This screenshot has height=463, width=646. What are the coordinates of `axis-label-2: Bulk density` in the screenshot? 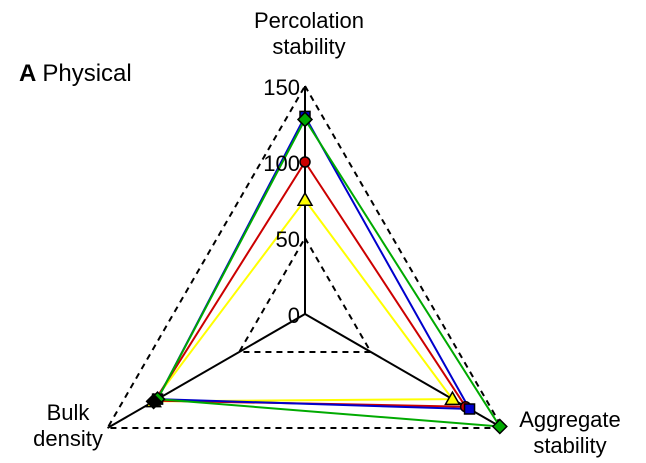 It's located at (68, 425).